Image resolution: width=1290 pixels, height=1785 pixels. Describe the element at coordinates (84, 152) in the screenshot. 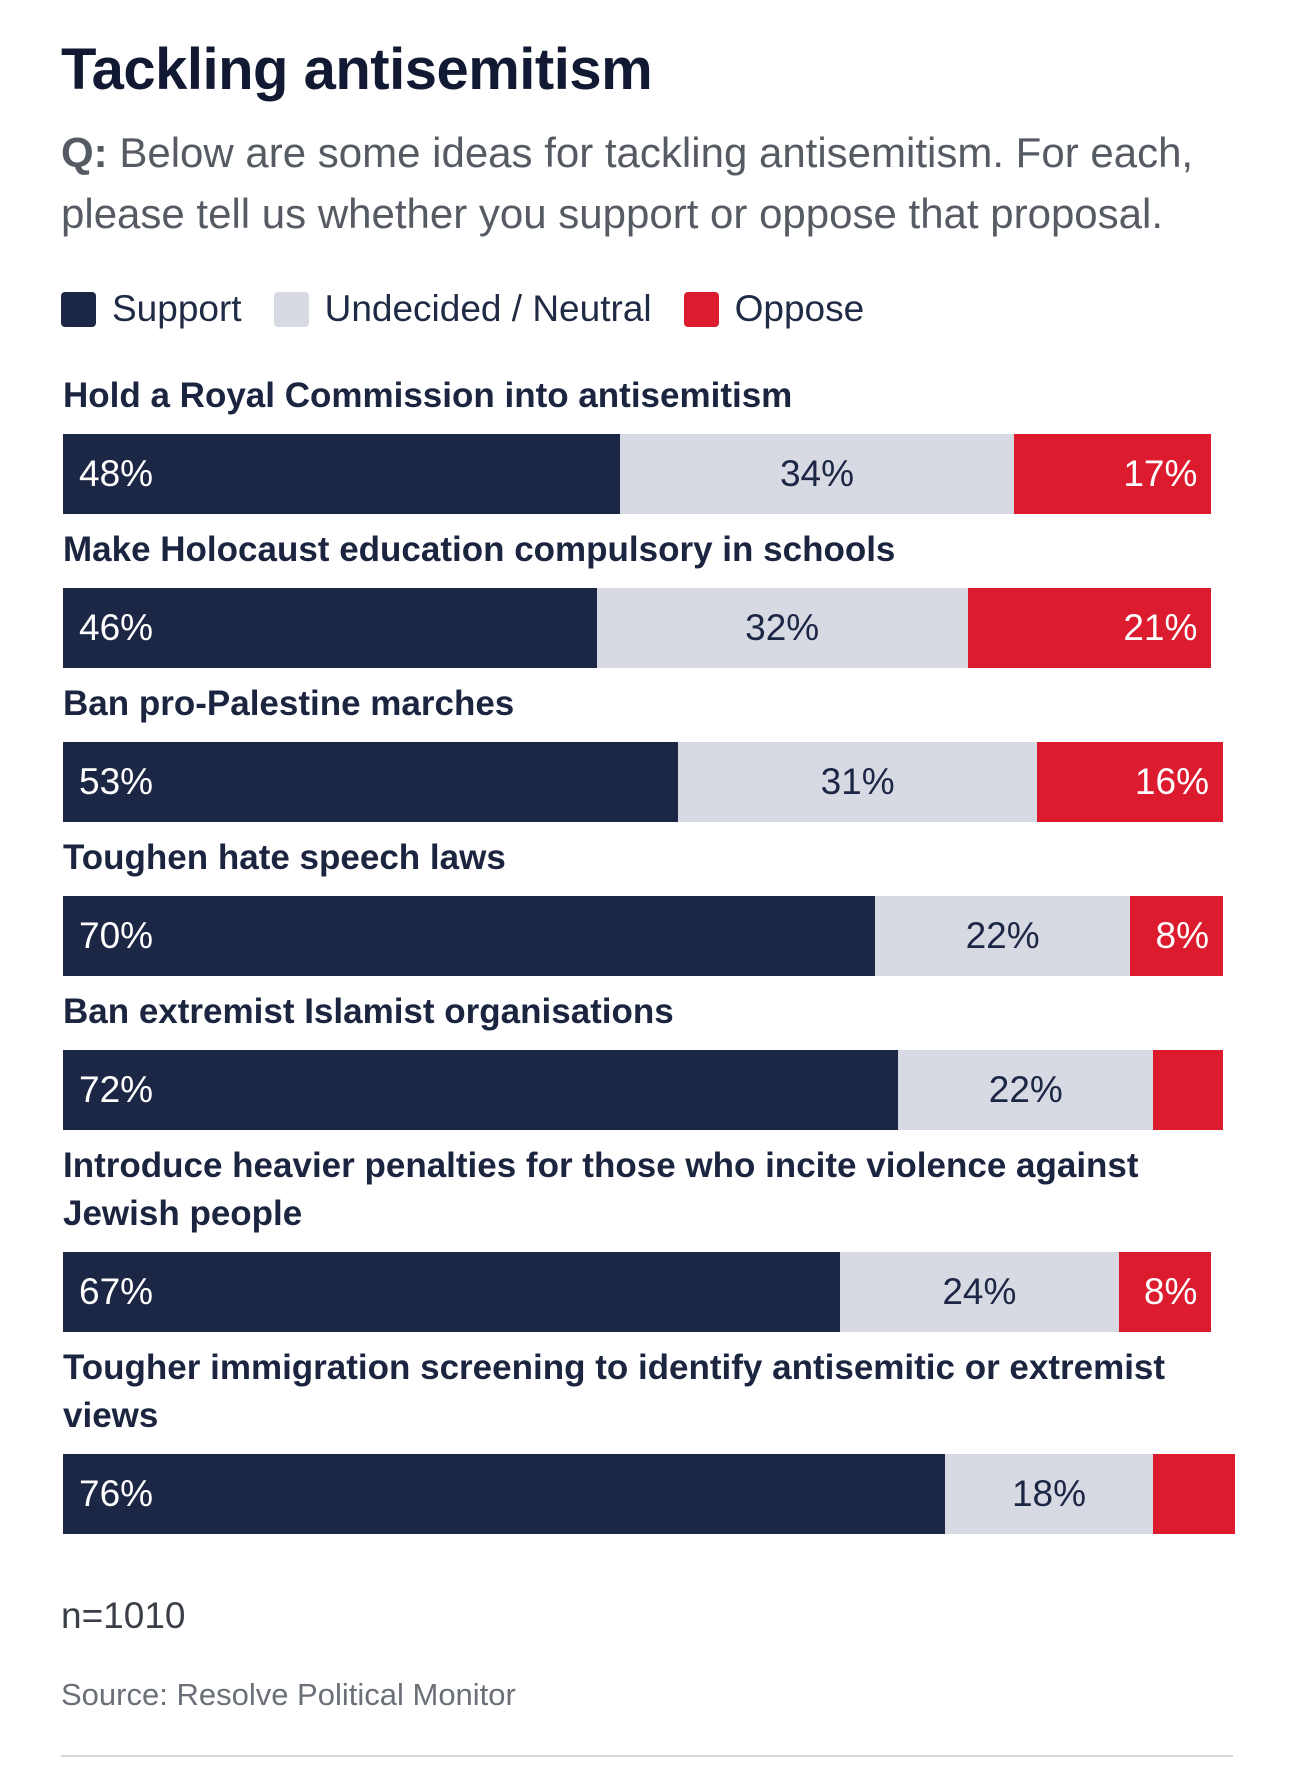

I see `subtitle-prefix: Q:` at that location.